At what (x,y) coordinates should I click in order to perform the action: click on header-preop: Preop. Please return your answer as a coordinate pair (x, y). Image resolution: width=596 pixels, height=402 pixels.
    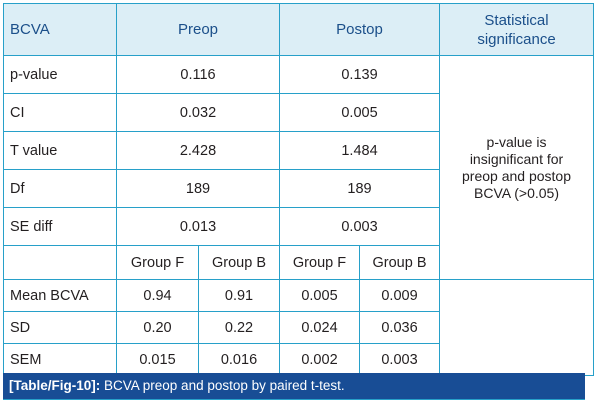
    Looking at the image, I should click on (198, 29).